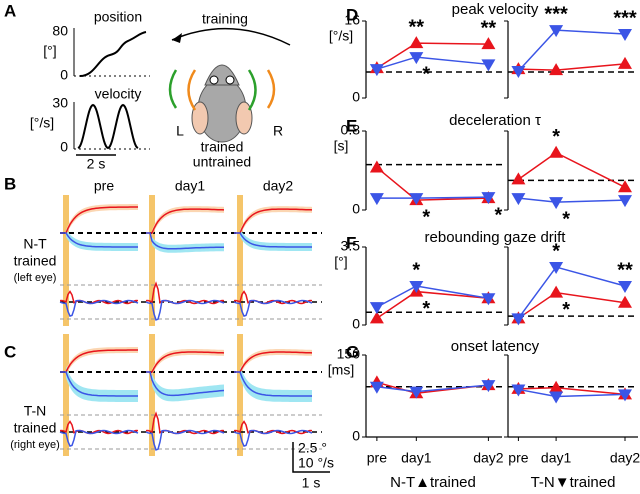  I want to click on untrained-arrow, so click(252, 90).